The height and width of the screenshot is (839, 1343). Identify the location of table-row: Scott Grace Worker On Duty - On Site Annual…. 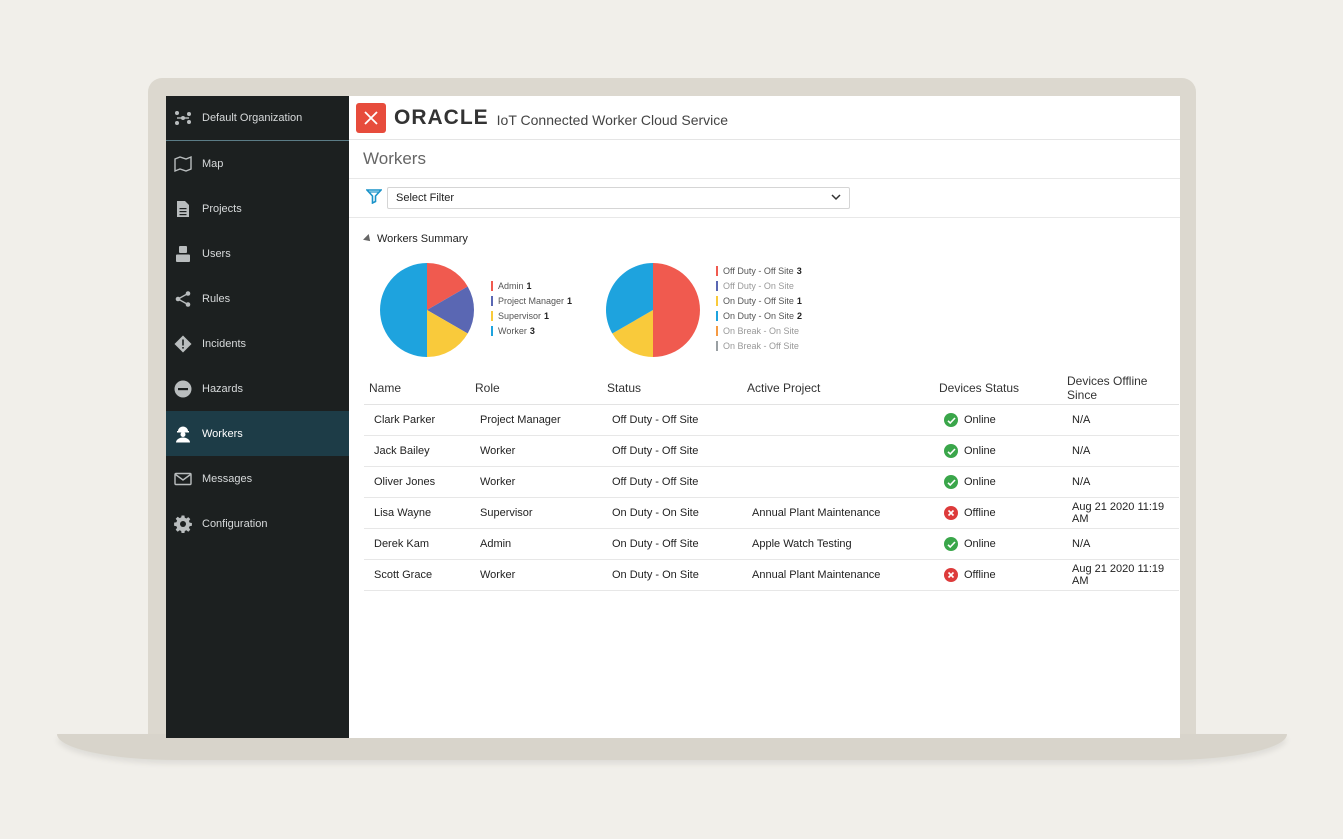
(771, 575).